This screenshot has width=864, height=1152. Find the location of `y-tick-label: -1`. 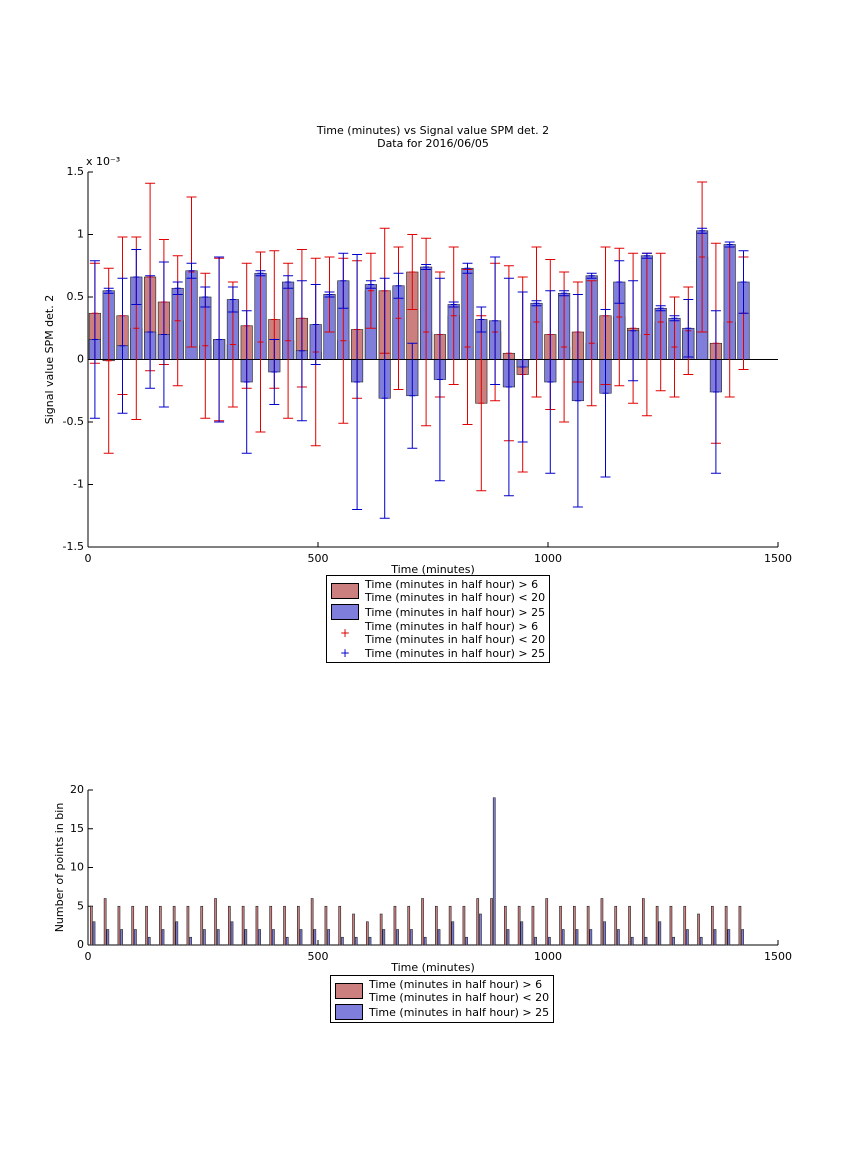

y-tick-label: -1 is located at coordinates (78, 484).